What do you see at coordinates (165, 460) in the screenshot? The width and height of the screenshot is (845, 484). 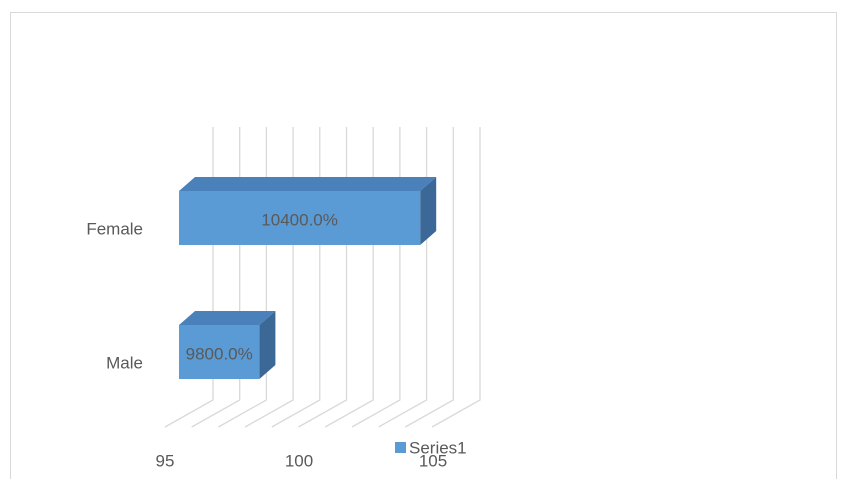 I see `x-tick-label: 95` at bounding box center [165, 460].